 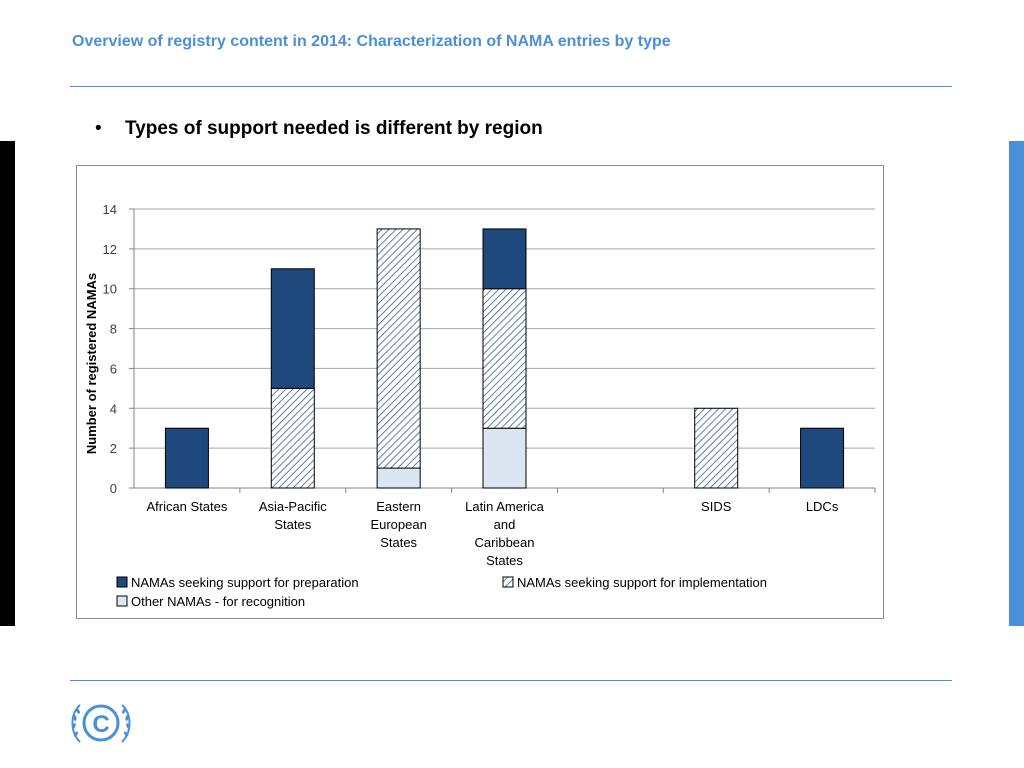 I want to click on x-tick-label: Eastern, so click(x=398, y=506).